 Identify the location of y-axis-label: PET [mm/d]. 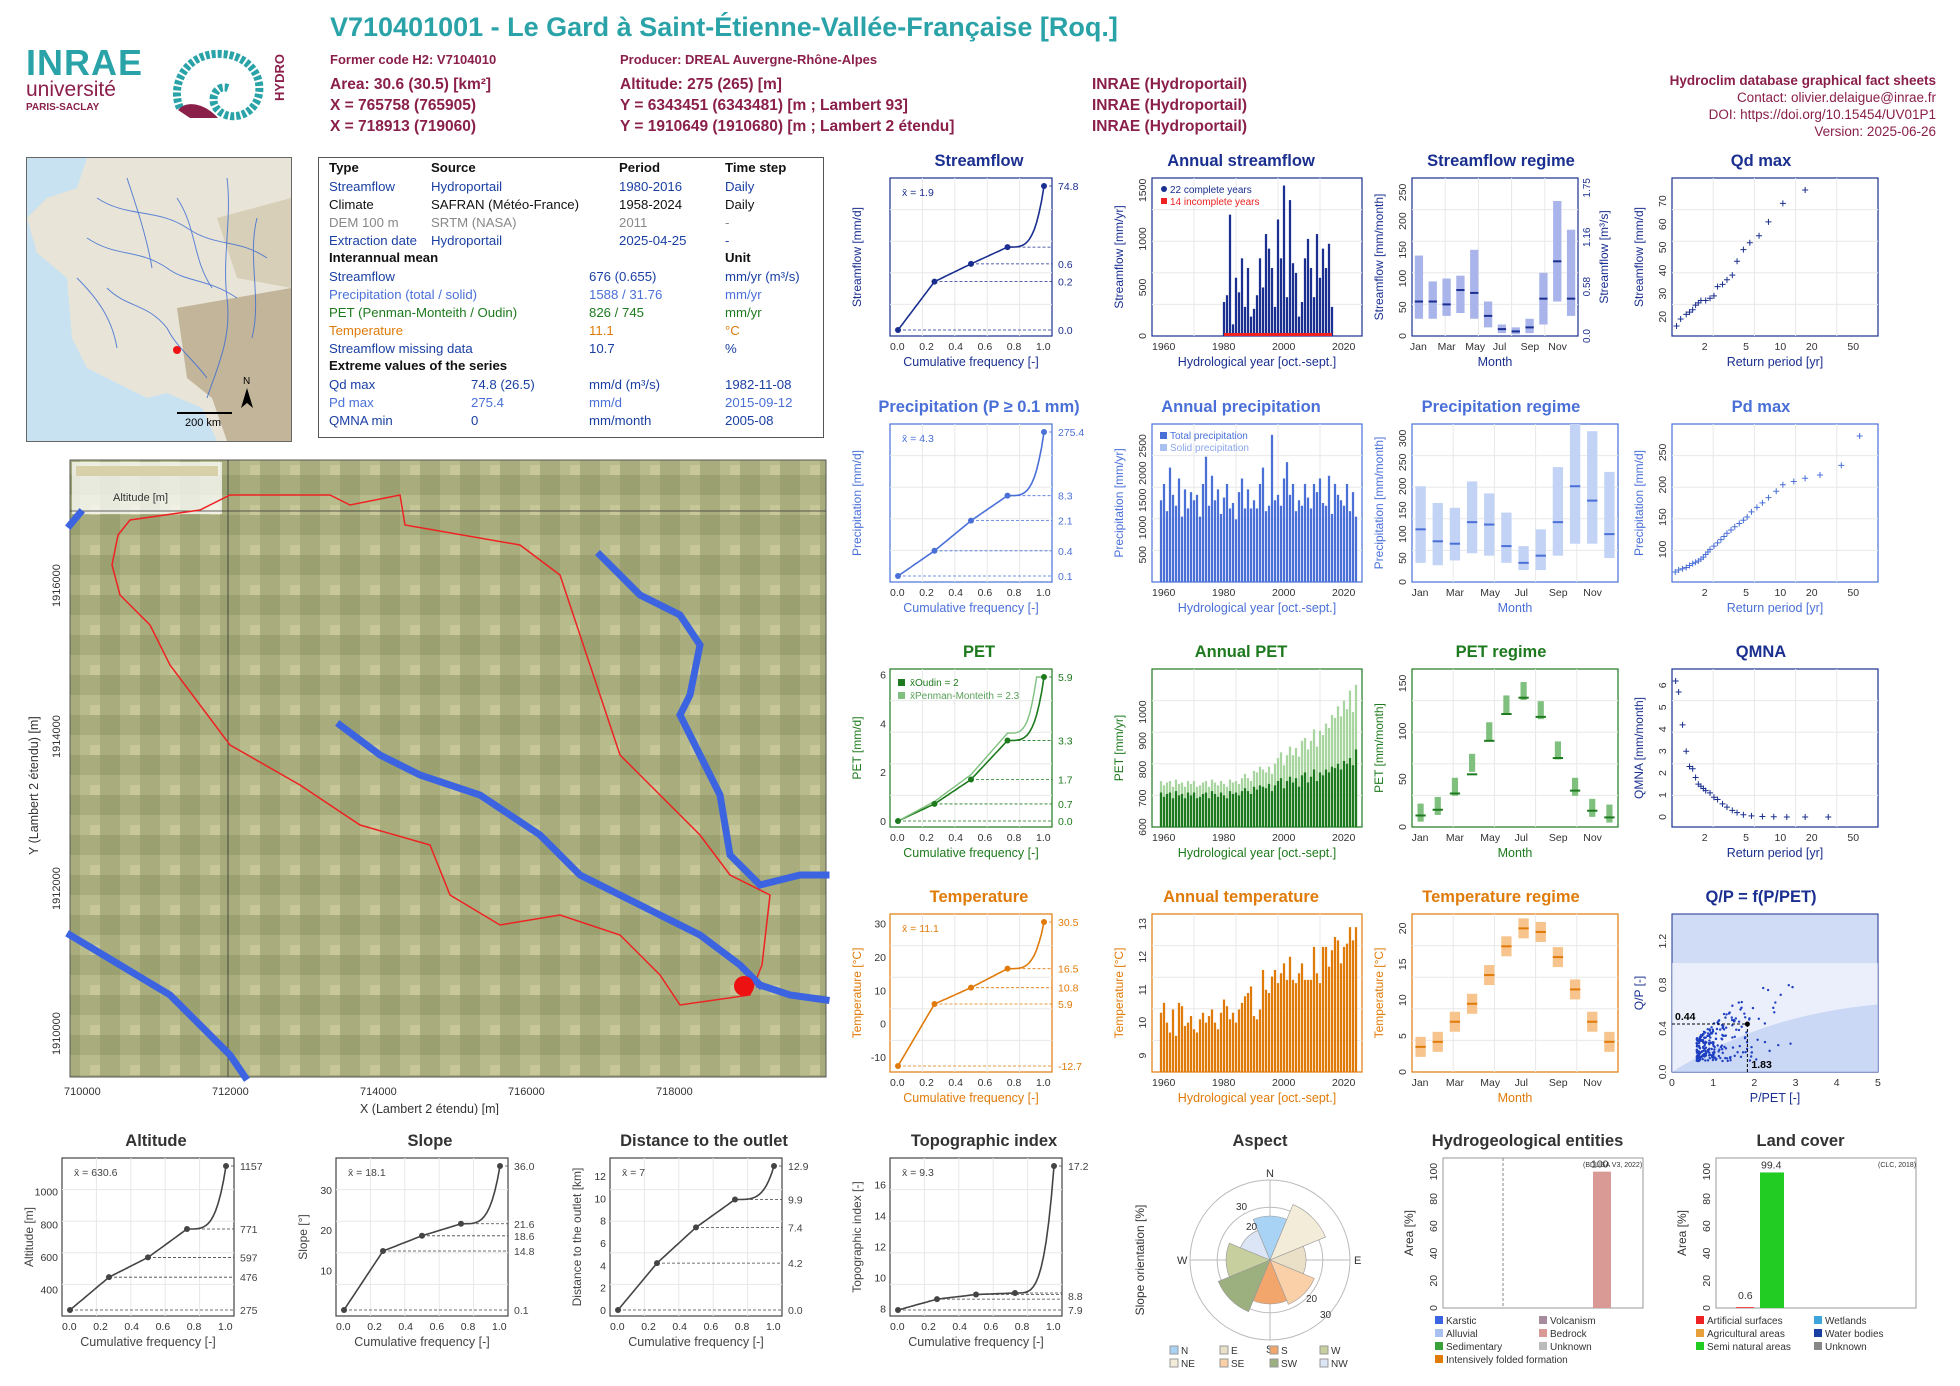
(857, 747).